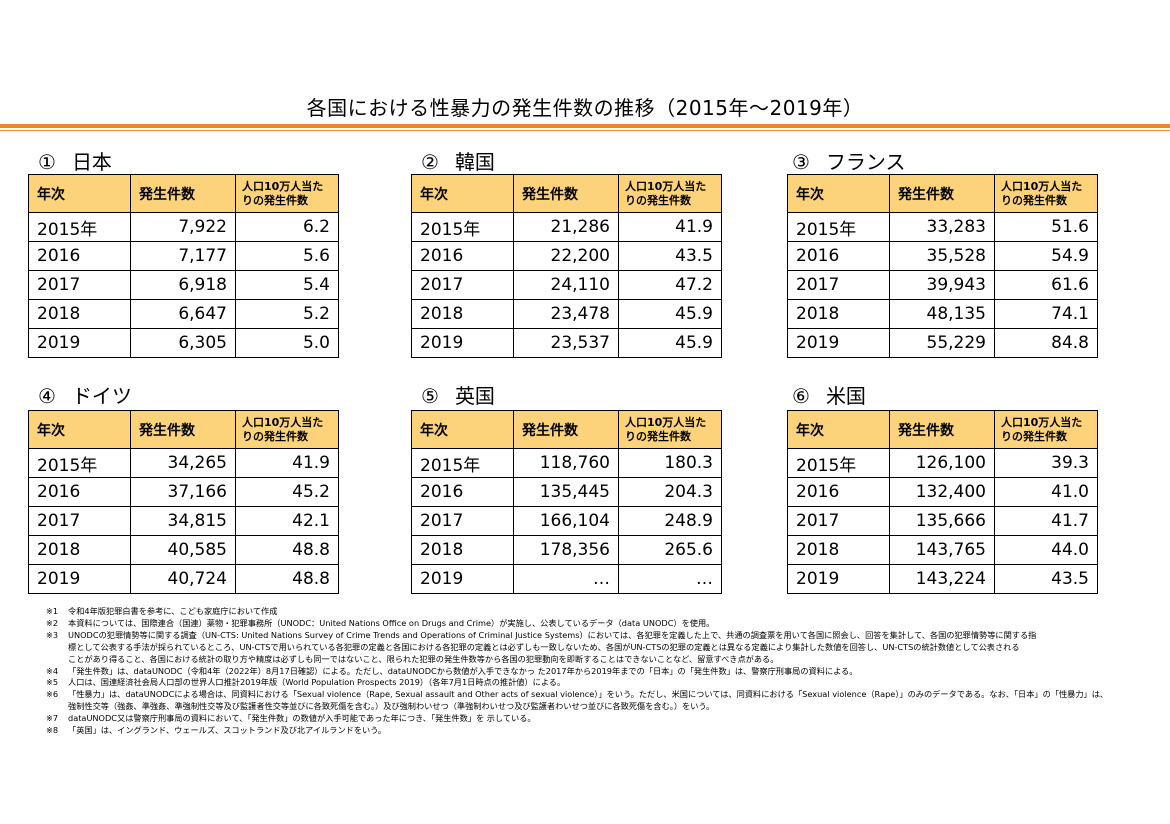 Image resolution: width=1170 pixels, height=824 pixels. I want to click on country-number: ①, so click(47, 162).